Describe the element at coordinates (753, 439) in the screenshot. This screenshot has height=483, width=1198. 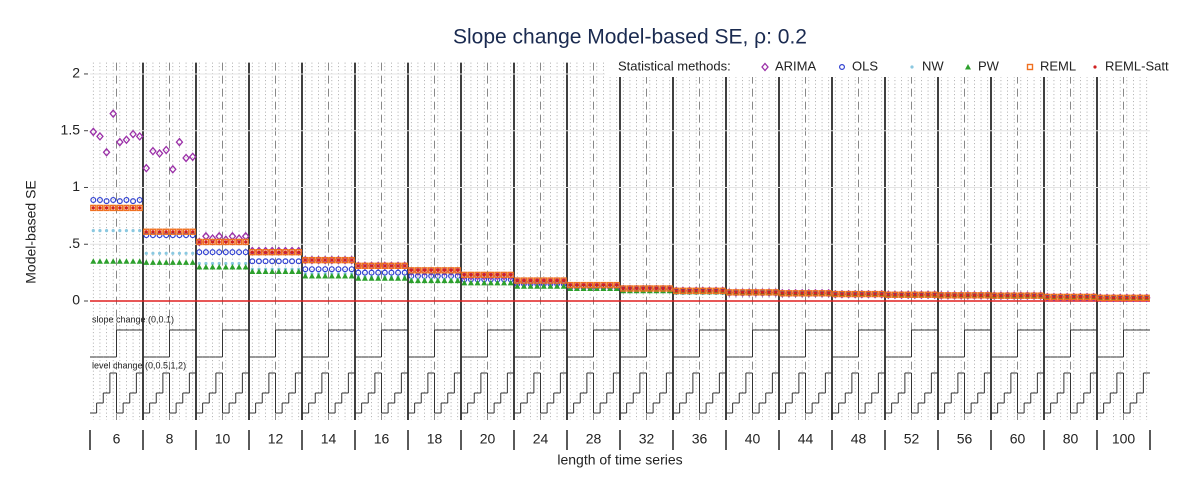
I see `x-tick-label: 40` at that location.